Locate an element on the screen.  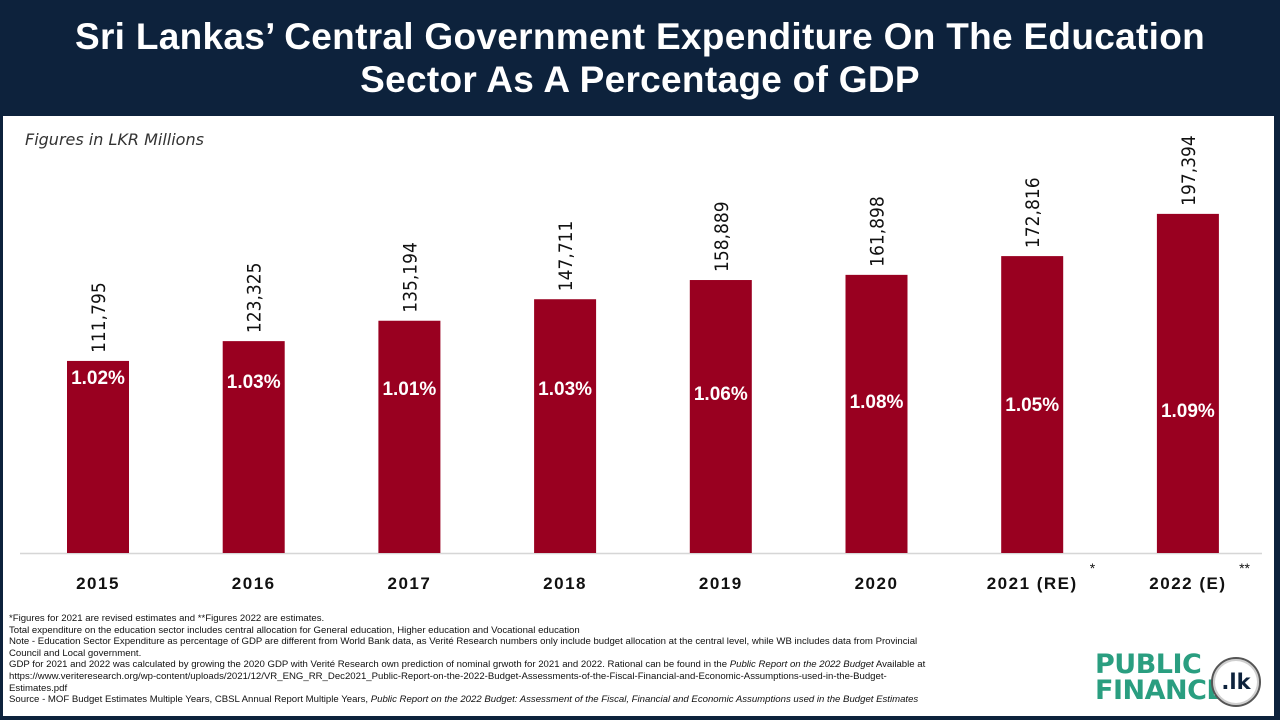
pct-gdp-label: 1.01% is located at coordinates (409, 389).